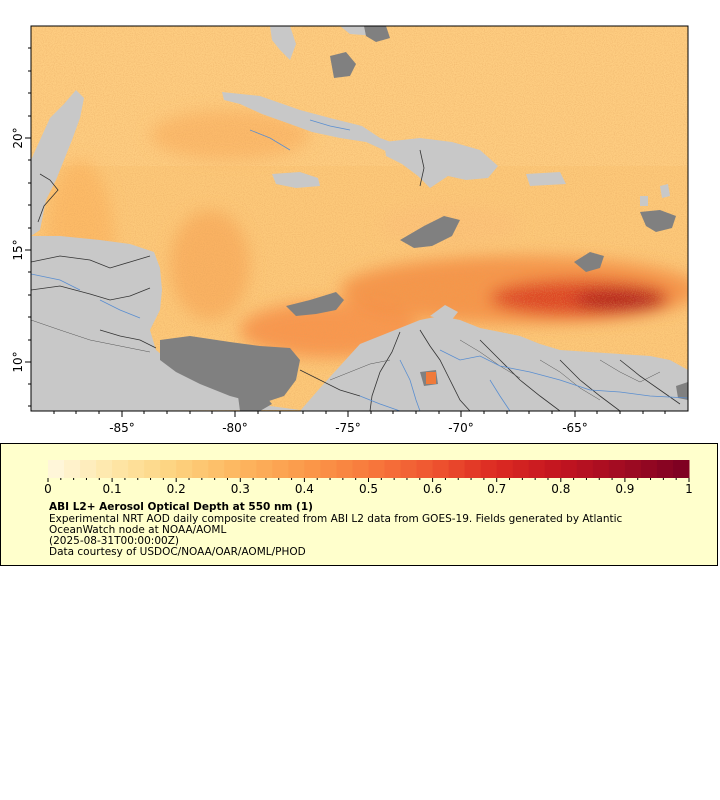 This screenshot has height=800, width=720. What do you see at coordinates (432, 489) in the screenshot?
I see `colorbar-tick-label: 0.6` at bounding box center [432, 489].